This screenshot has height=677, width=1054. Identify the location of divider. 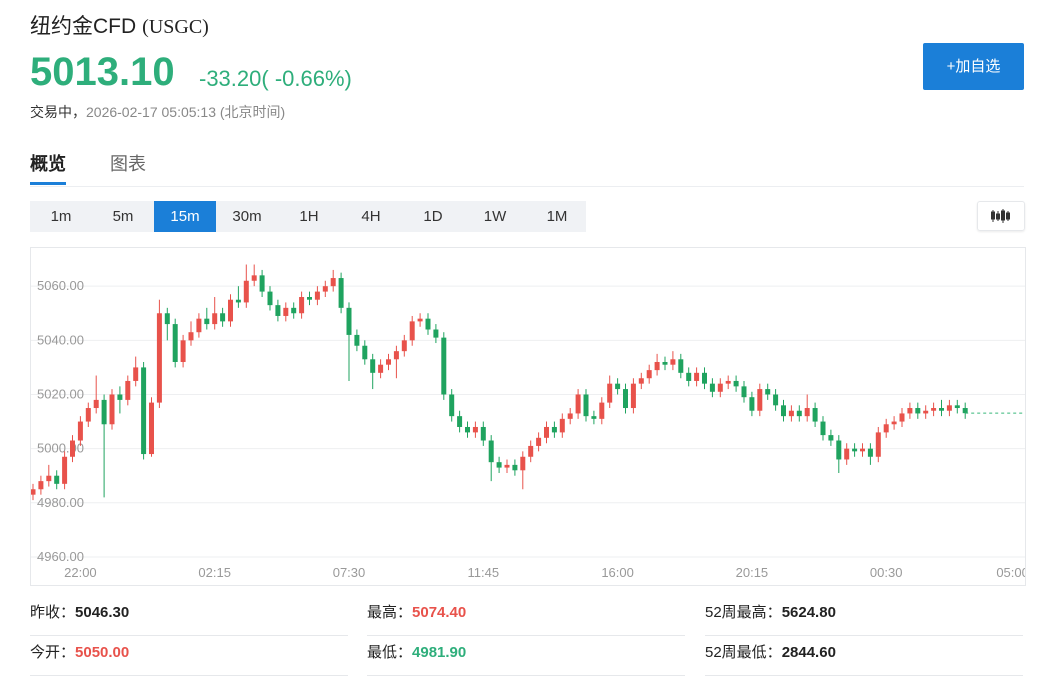
(527, 186).